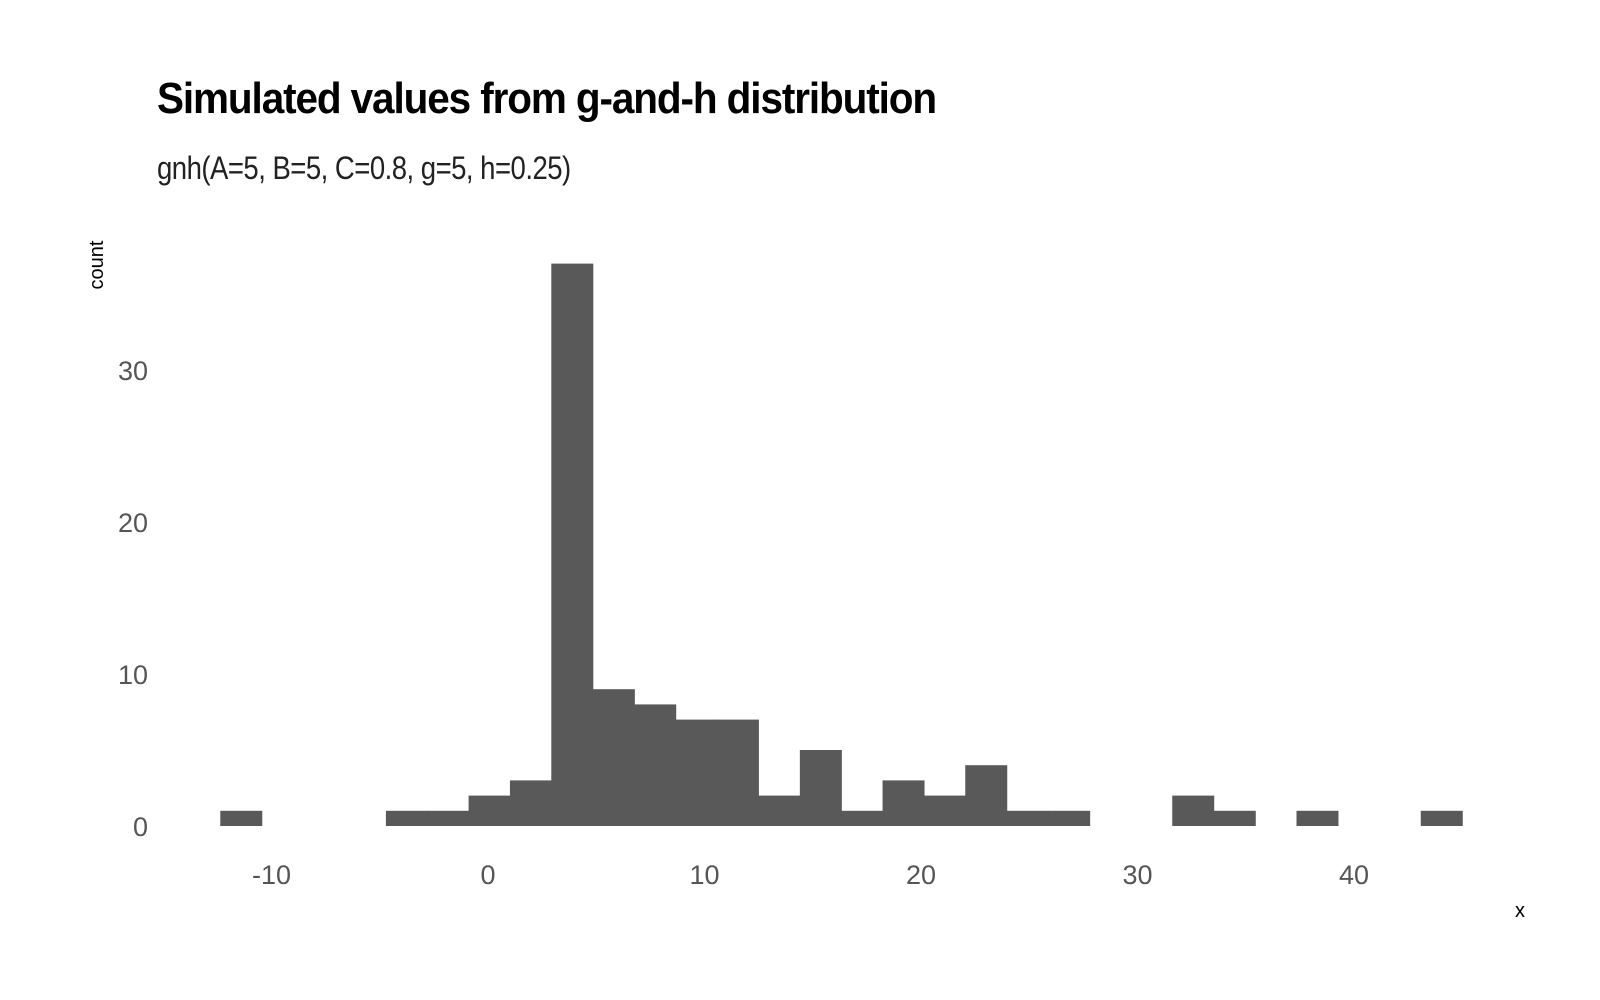  What do you see at coordinates (1137, 875) in the screenshot?
I see `x-tick-label: 30` at bounding box center [1137, 875].